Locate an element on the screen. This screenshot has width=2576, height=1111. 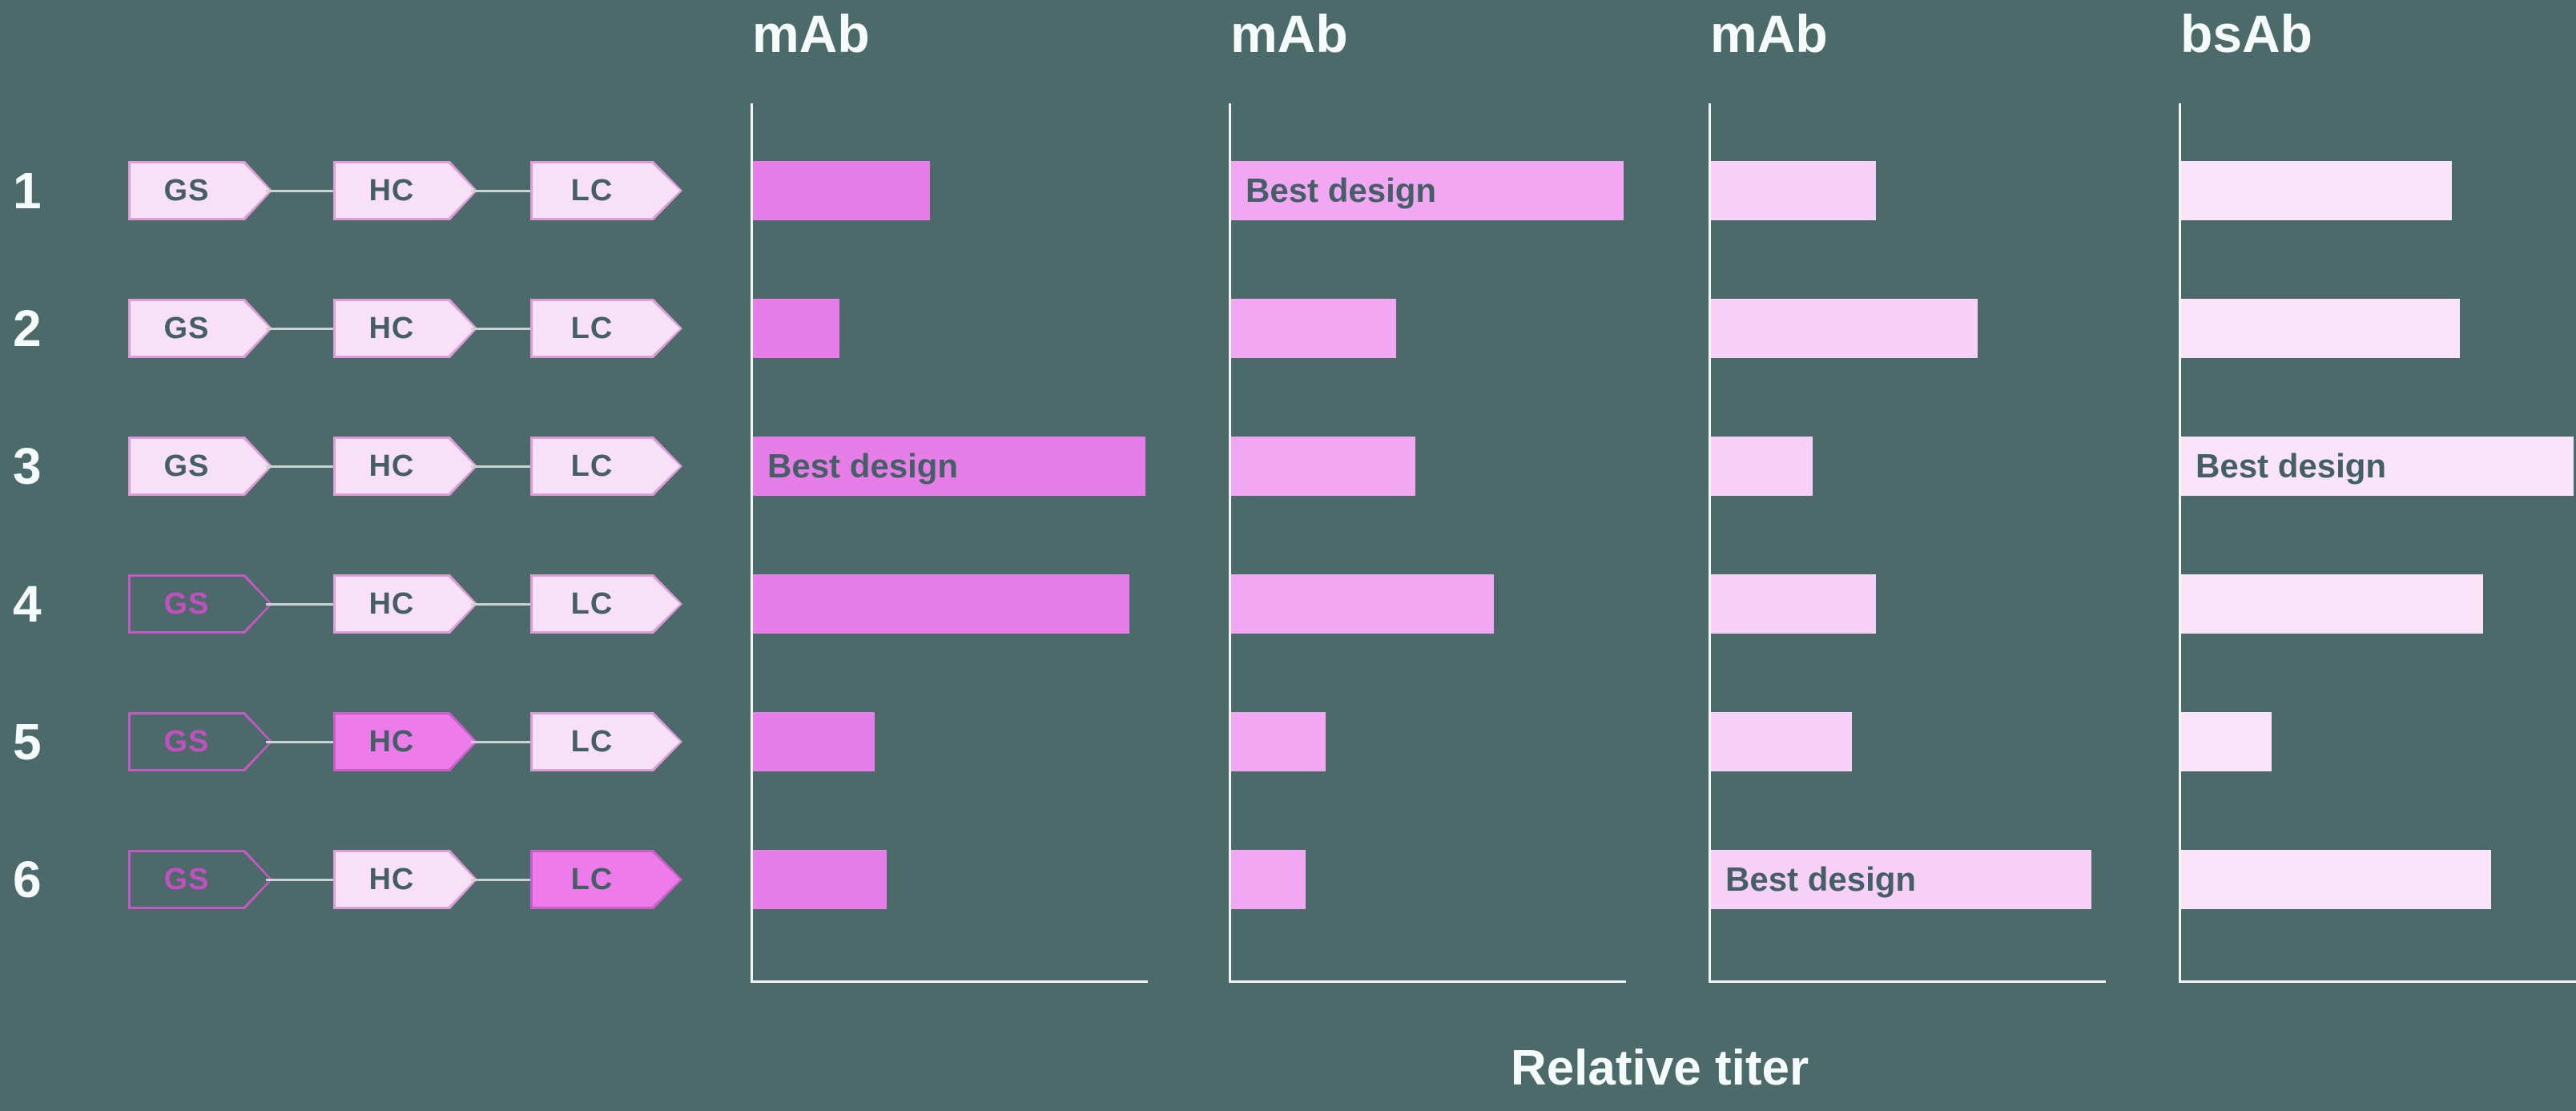
x-axis-label: Relative titer is located at coordinates (1659, 1068).